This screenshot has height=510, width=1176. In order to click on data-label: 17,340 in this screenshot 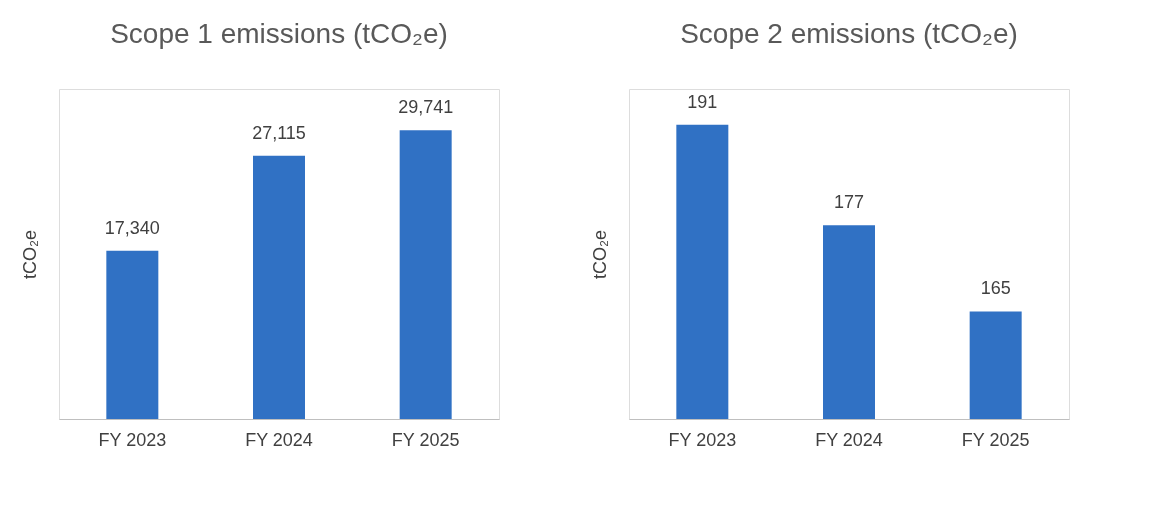, I will do `click(132, 227)`.